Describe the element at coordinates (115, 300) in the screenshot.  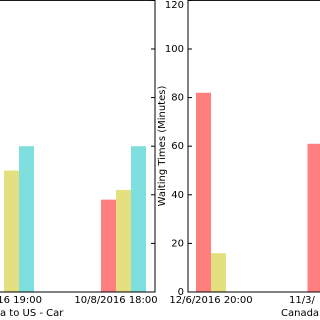
I see `x-tick-label: 10/8/2016 18:00` at that location.